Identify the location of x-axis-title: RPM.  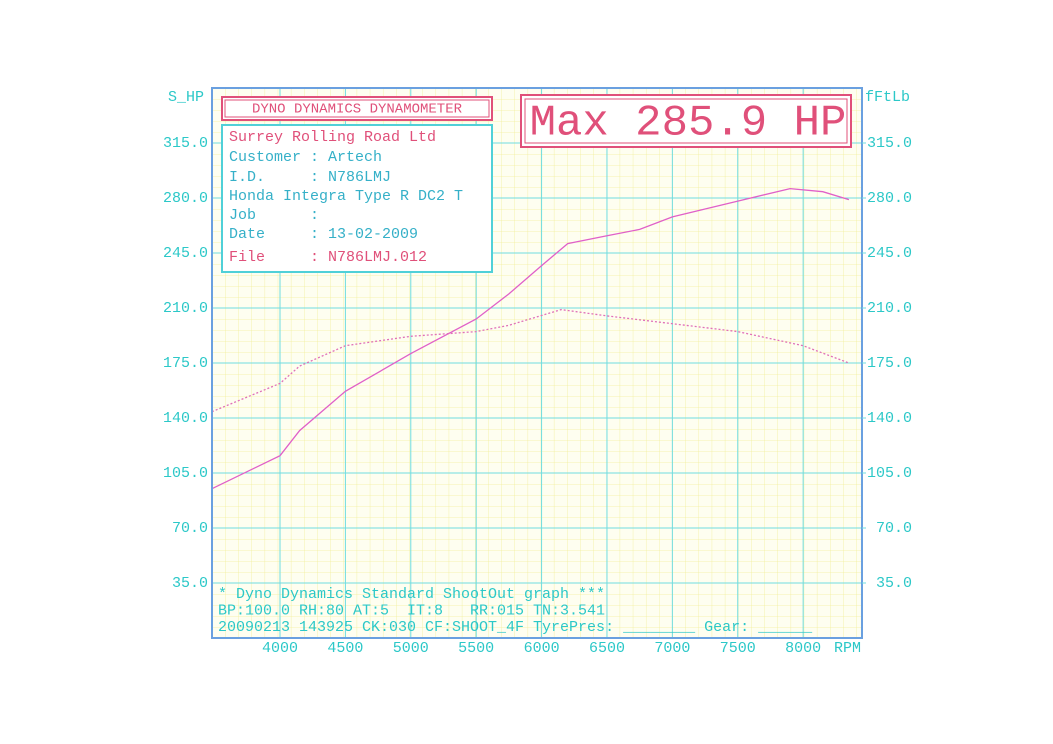
(847, 648).